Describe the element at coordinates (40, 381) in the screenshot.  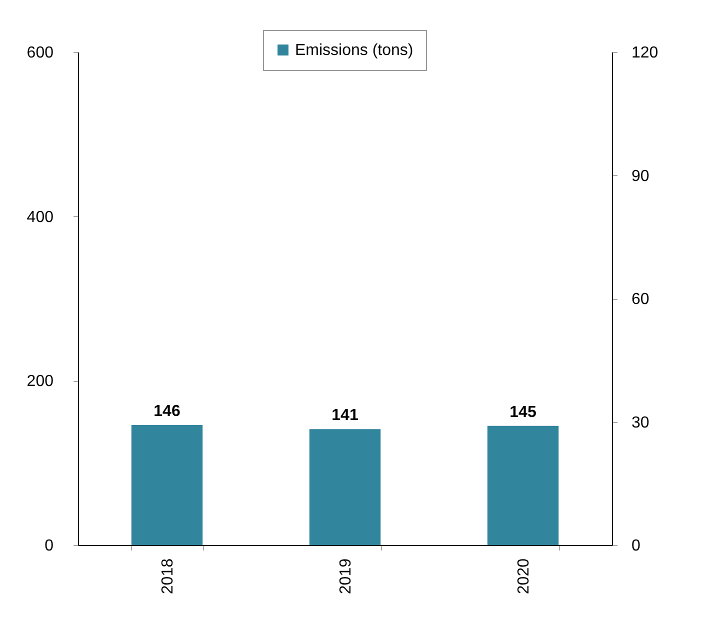
I see `y-tick-label: 200` at that location.